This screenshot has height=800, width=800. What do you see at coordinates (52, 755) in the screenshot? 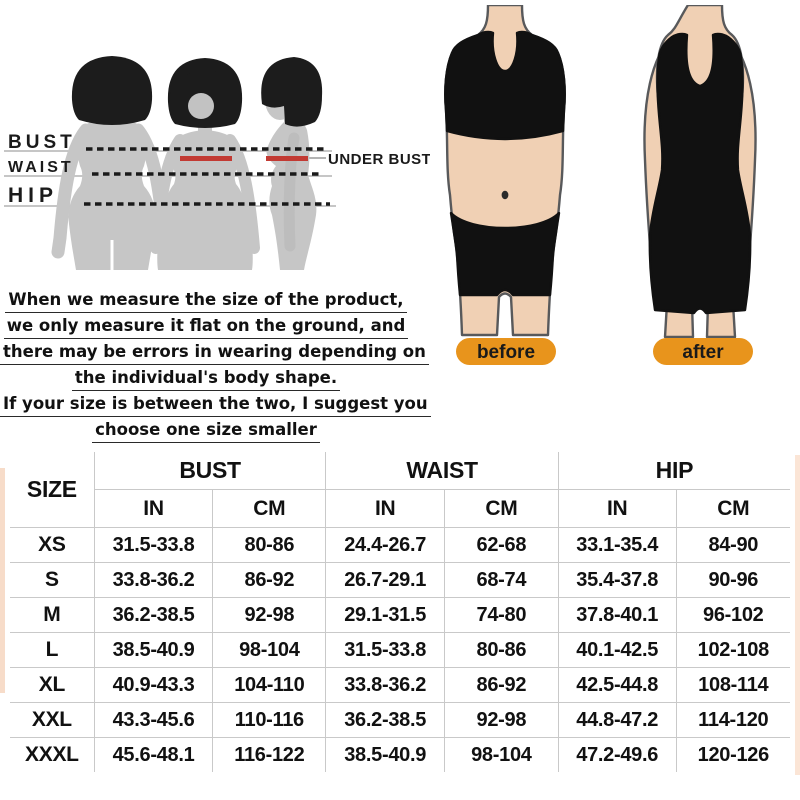
I see `size-cell: XXXL` at bounding box center [52, 755].